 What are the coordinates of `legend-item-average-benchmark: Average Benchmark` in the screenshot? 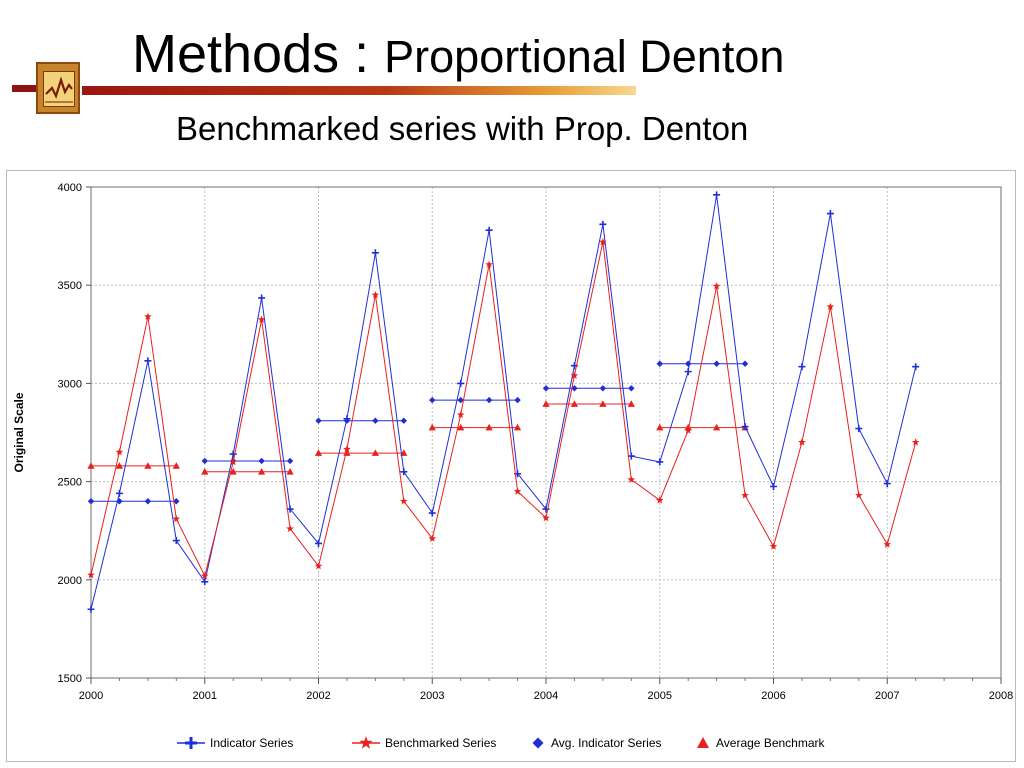 It's located at (761, 743).